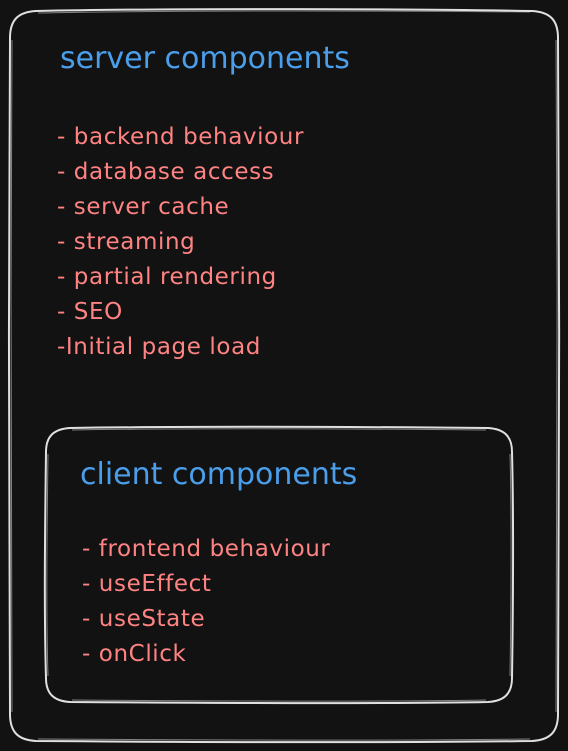 Image resolution: width=568 pixels, height=751 pixels. I want to click on client-components-title: client components, so click(219, 474).